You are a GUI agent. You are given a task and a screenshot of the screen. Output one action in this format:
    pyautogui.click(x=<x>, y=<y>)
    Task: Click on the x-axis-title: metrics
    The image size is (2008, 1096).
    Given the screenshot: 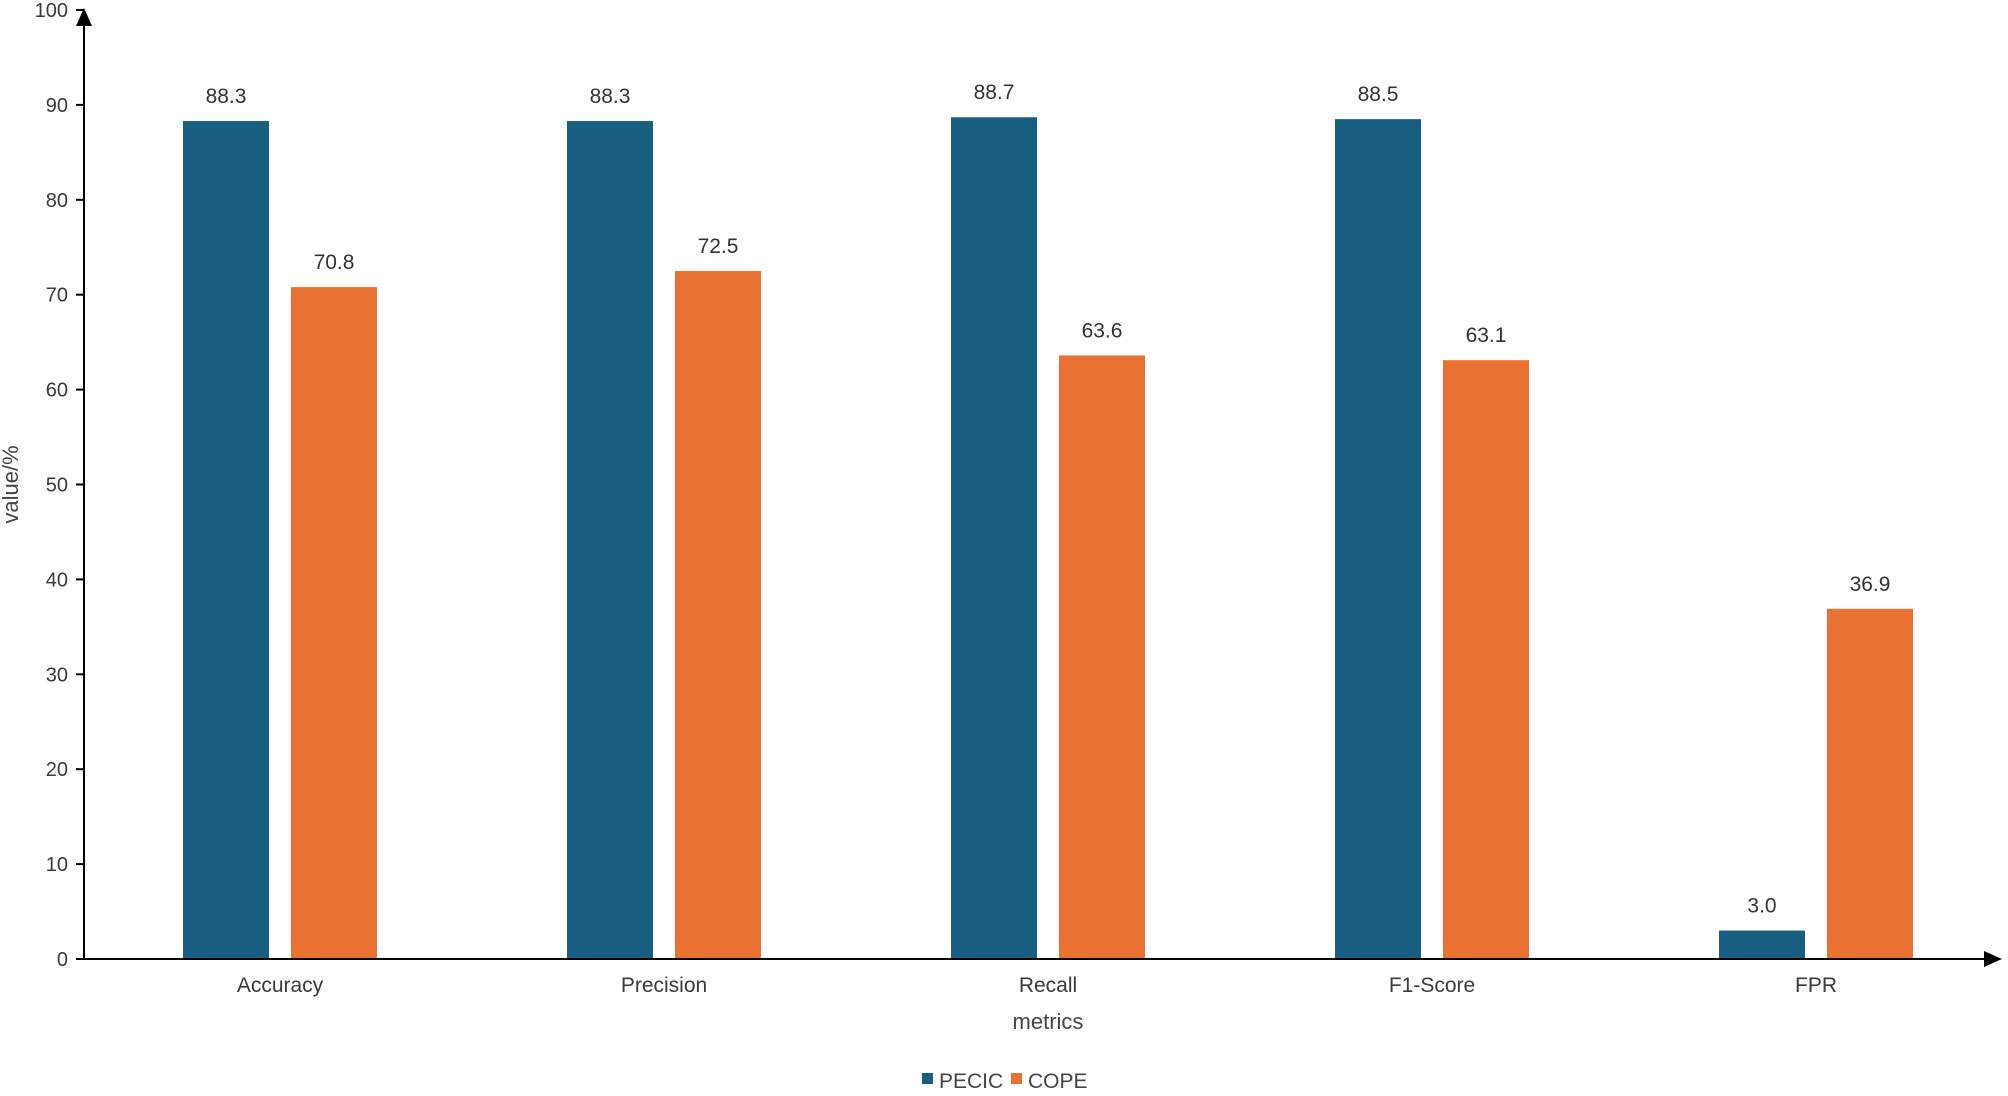 What is the action you would take?
    pyautogui.click(x=1048, y=1021)
    